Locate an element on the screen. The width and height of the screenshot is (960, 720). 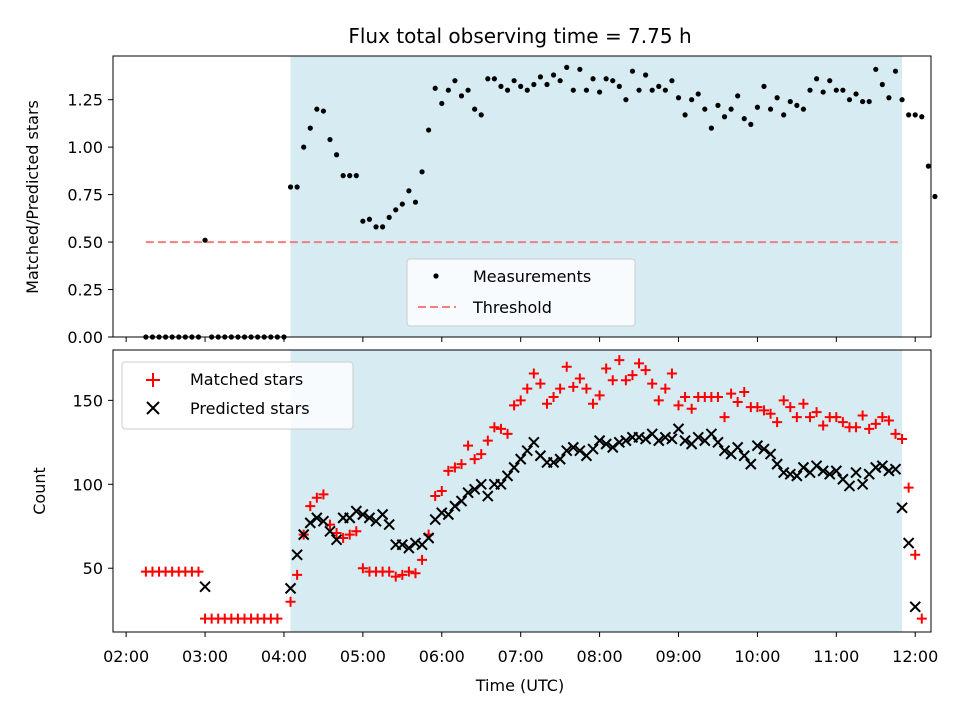
chart-title: Flux total observing time = 7.75 h is located at coordinates (519, 36).